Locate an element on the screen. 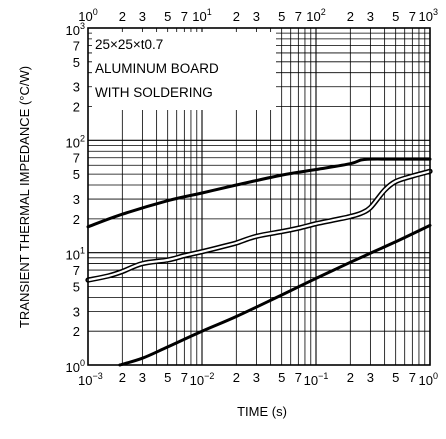 This screenshot has height=439, width=446. x-axis-title: TIME (s) is located at coordinates (262, 411).